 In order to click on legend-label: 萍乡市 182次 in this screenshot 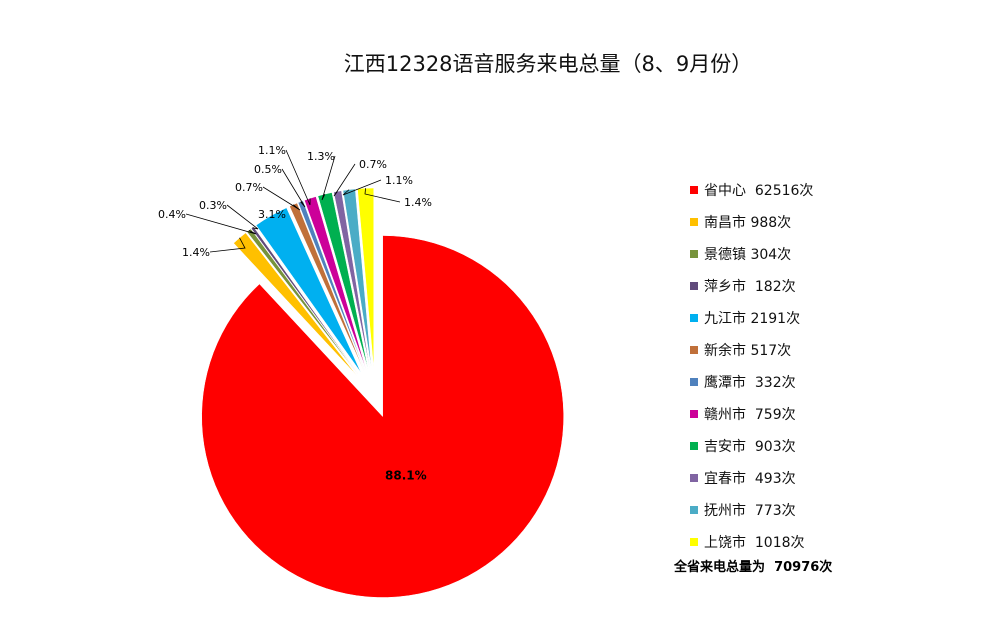, I will do `click(750, 287)`.